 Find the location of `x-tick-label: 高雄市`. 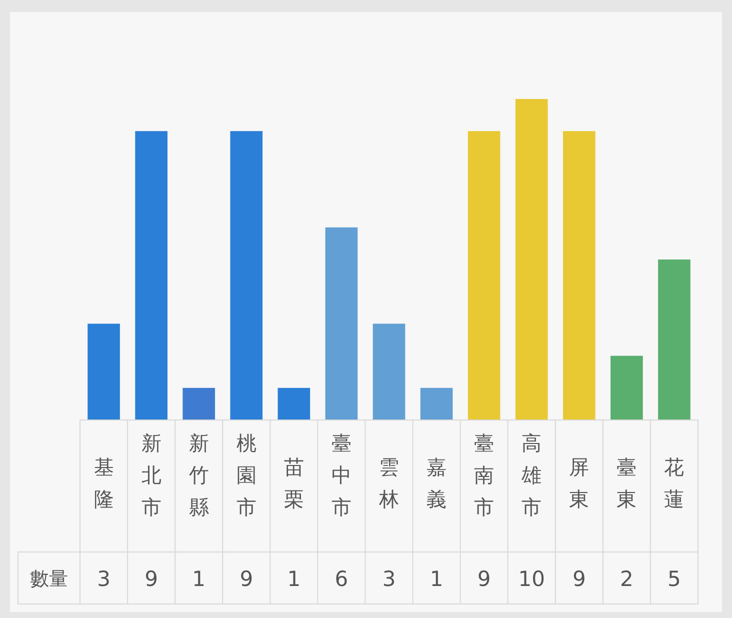

x-tick-label: 高雄市 is located at coordinates (531, 475).